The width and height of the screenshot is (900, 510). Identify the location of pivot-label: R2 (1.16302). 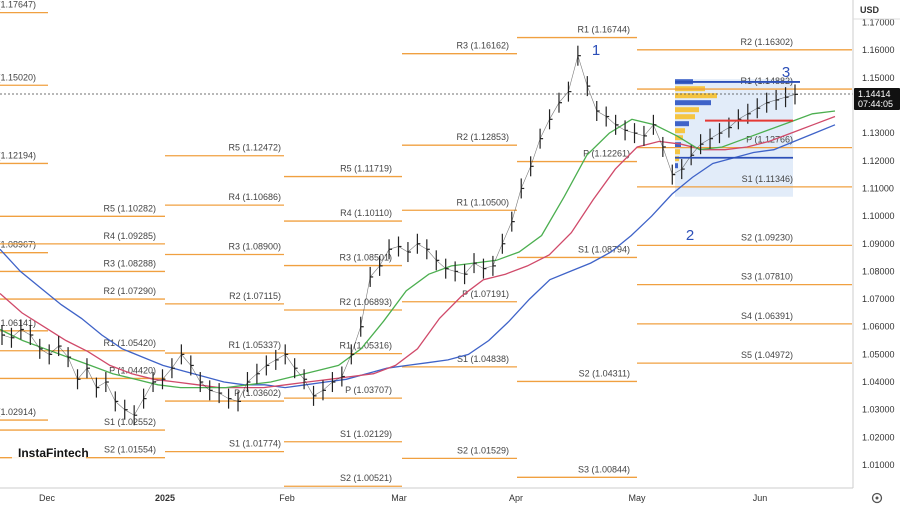
(766, 42).